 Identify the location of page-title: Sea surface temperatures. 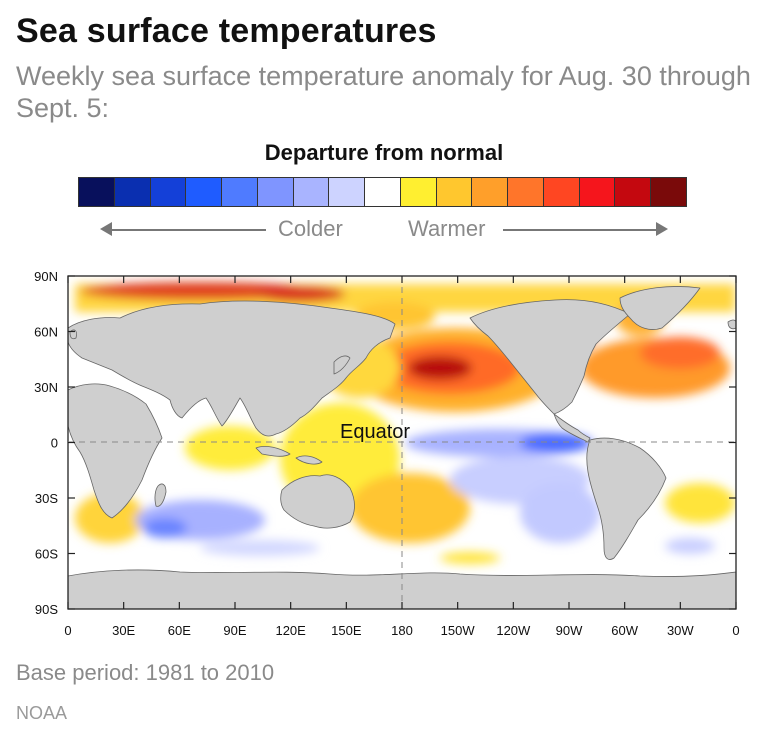
(226, 31).